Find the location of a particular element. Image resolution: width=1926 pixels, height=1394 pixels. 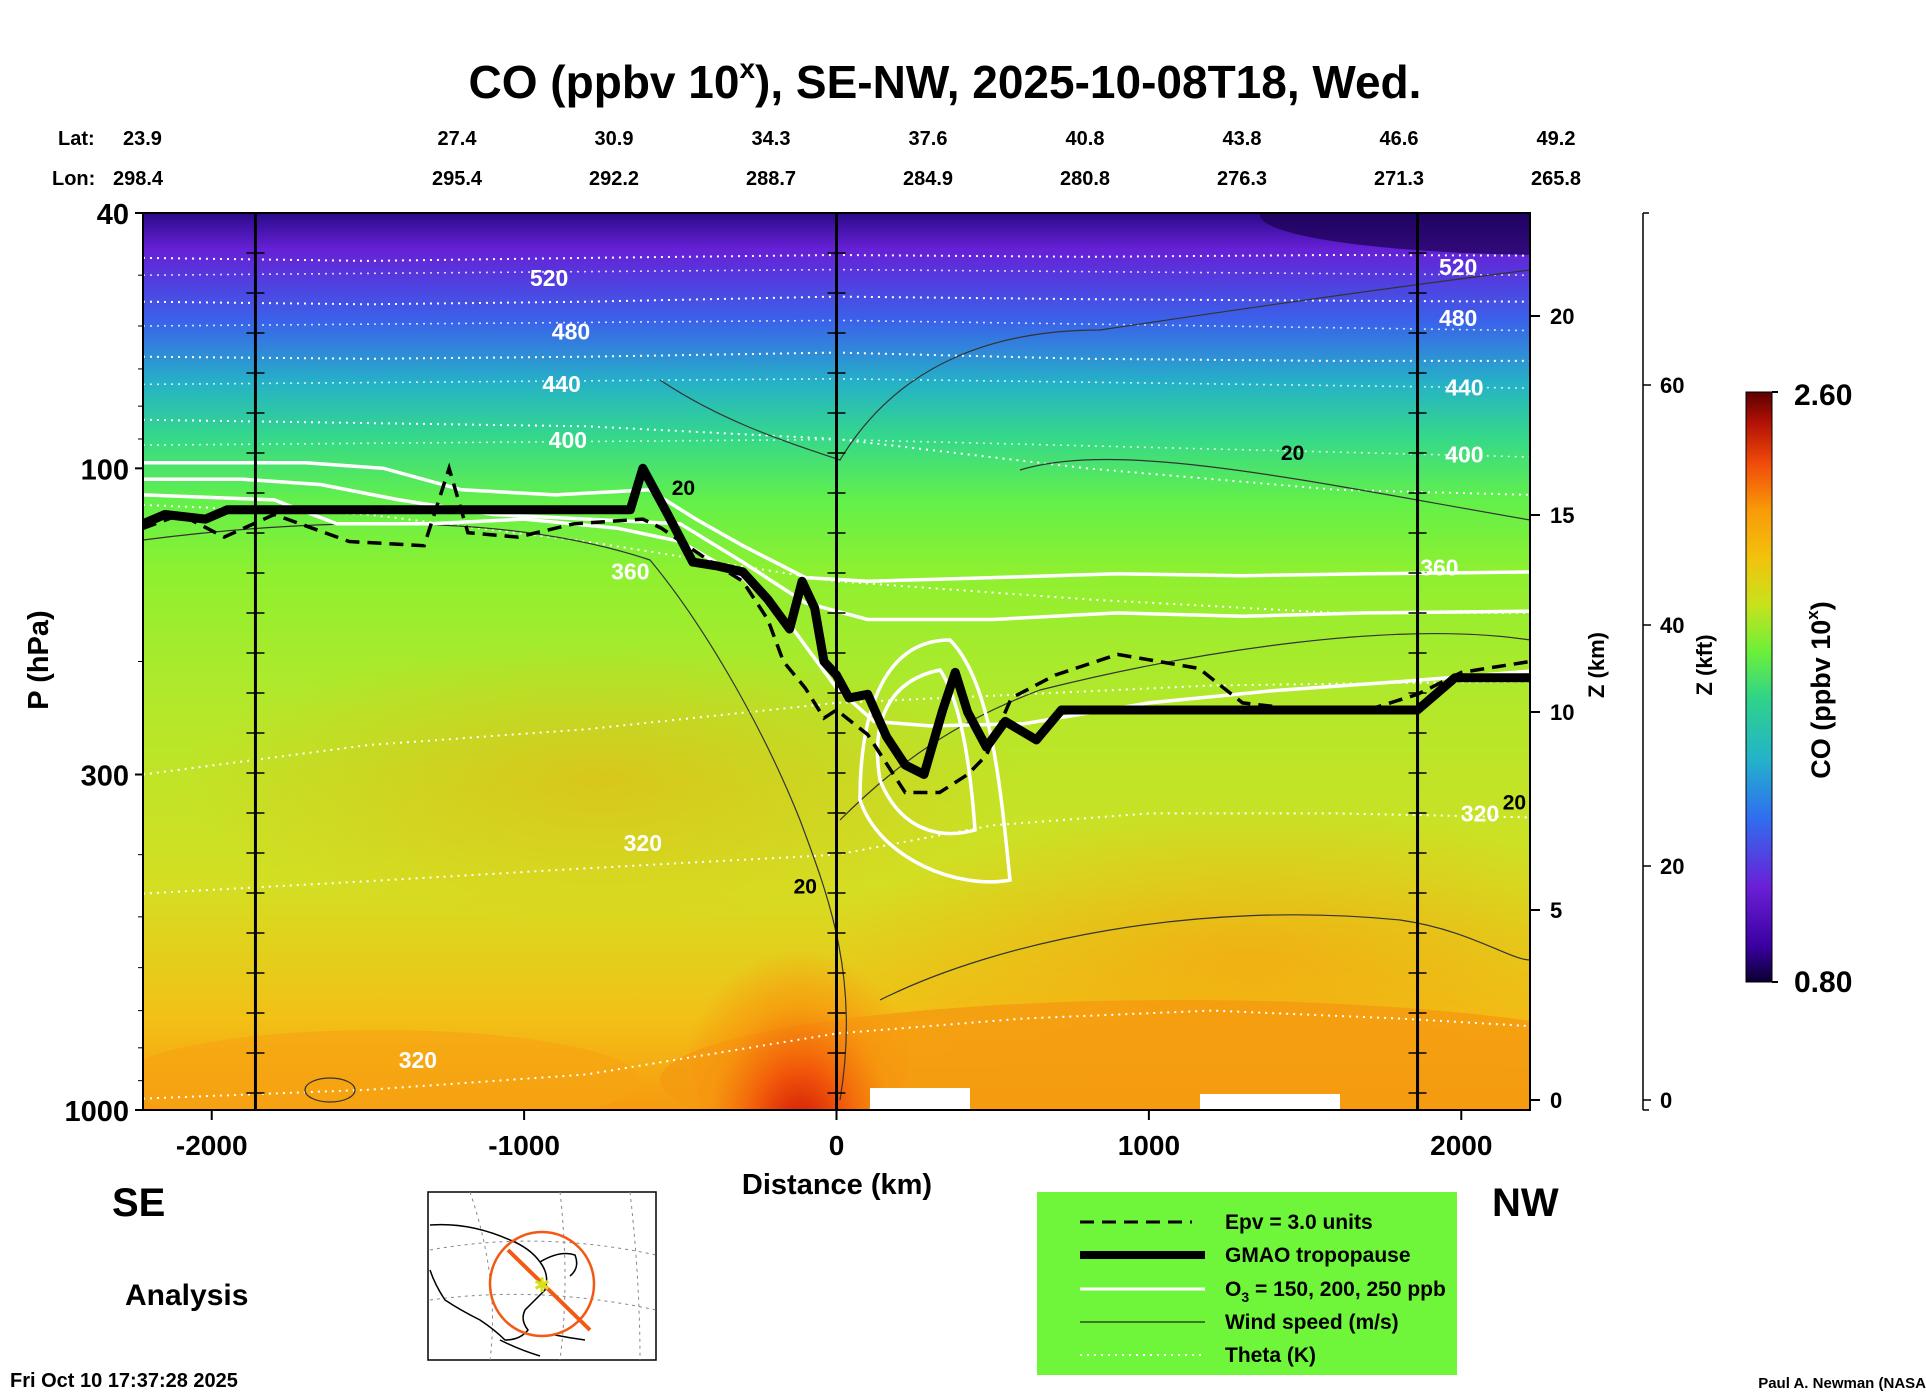

lon-header-label: Lon: is located at coordinates (73, 179).